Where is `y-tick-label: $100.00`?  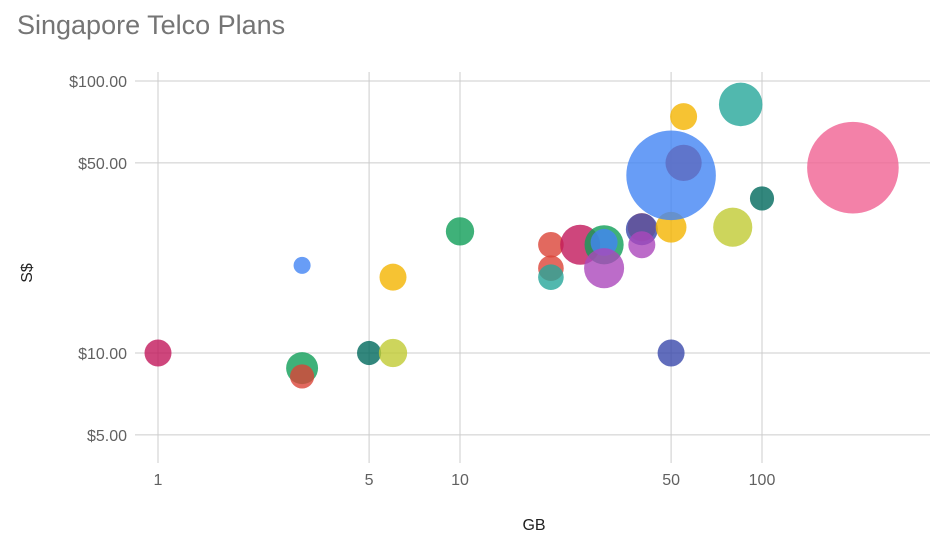 y-tick-label: $100.00 is located at coordinates (98, 82).